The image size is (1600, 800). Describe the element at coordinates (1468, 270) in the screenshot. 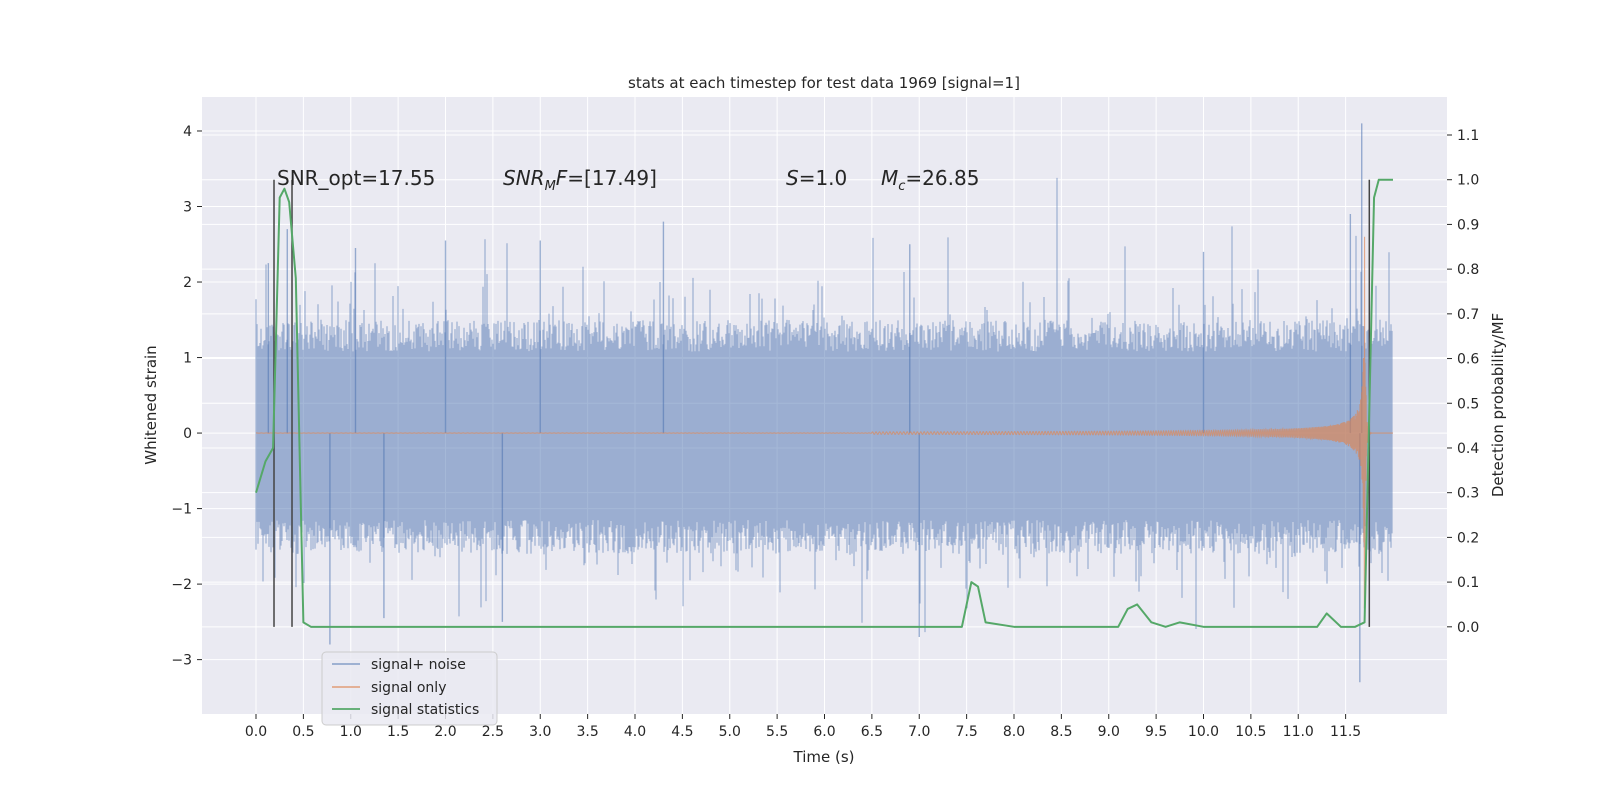

I see `y2-tick-label: 0.8` at that location.